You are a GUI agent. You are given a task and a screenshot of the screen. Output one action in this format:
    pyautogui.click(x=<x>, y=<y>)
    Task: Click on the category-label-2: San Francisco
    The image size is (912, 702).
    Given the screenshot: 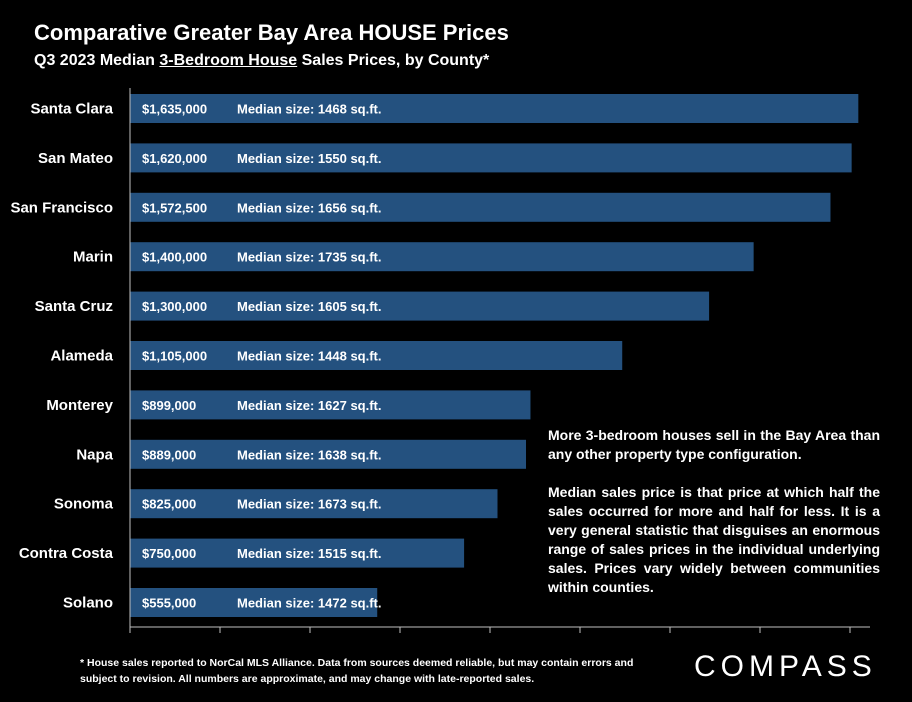 What is the action you would take?
    pyautogui.click(x=61, y=207)
    